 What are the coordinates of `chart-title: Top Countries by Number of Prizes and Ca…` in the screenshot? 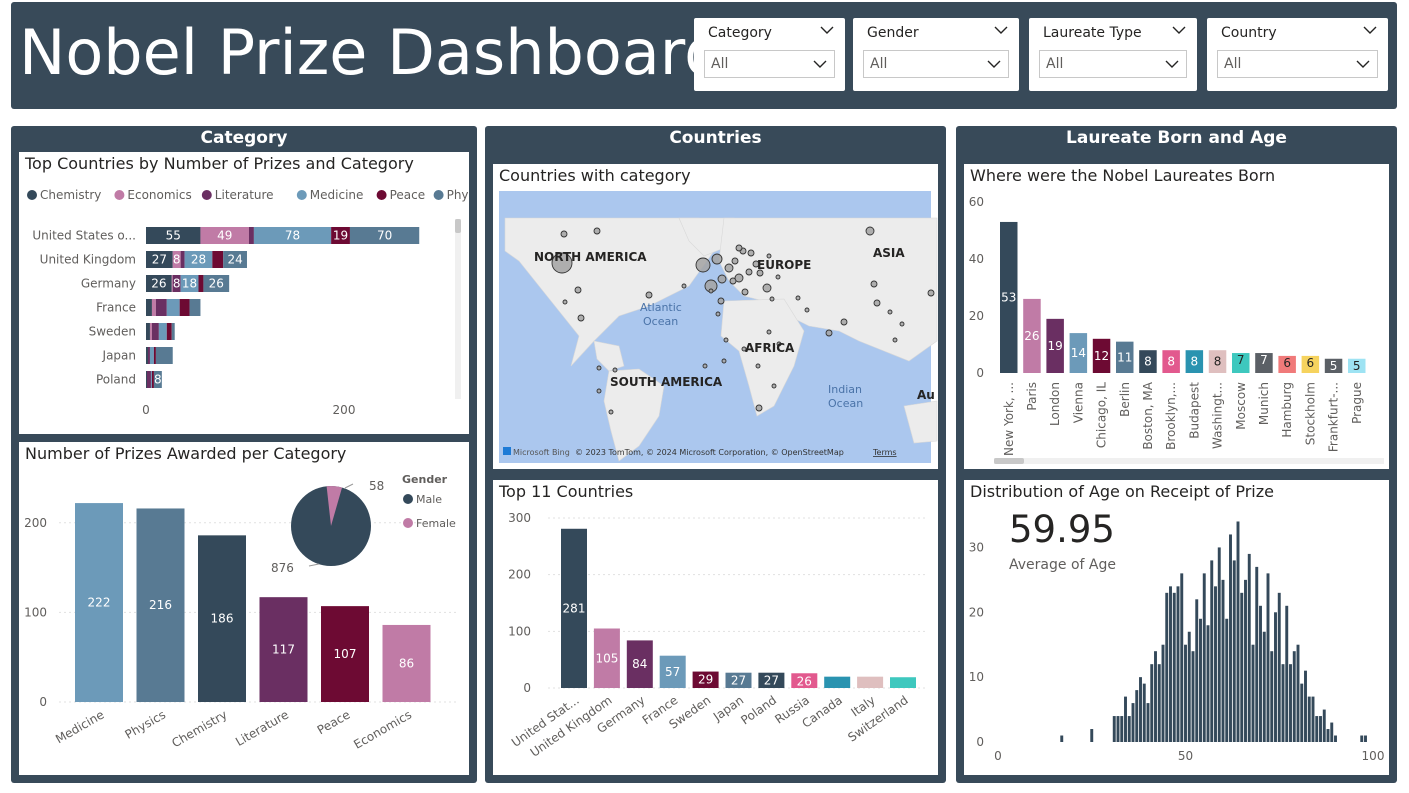 It's located at (219, 163).